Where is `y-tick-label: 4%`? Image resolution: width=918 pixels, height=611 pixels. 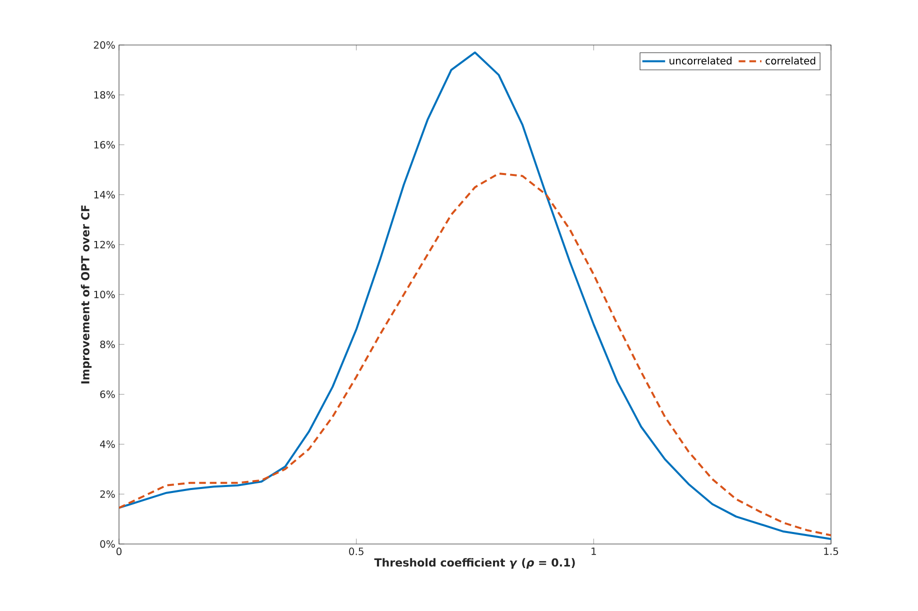 y-tick-label: 4% is located at coordinates (107, 444).